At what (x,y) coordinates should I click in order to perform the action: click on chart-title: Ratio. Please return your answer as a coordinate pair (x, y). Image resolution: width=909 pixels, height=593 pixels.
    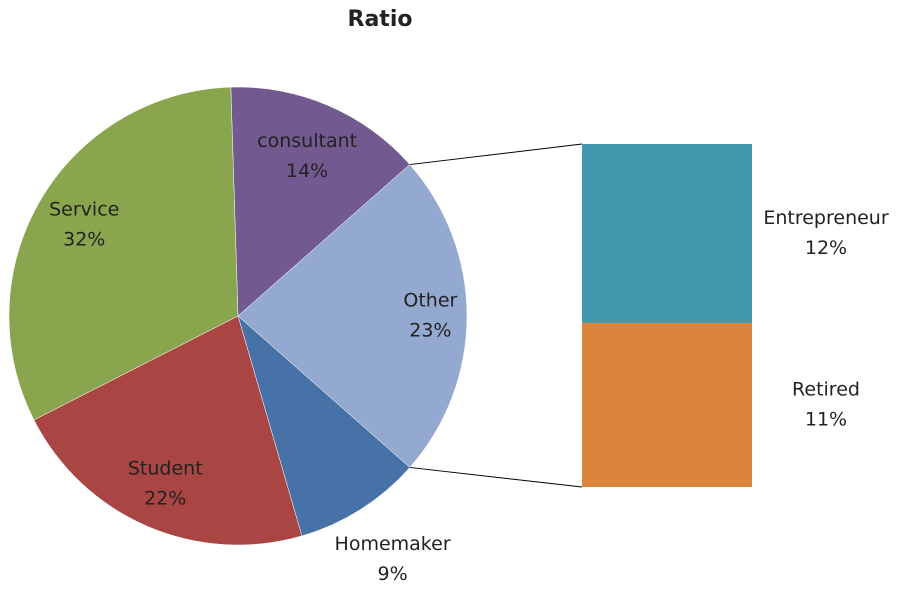
    Looking at the image, I should click on (380, 19).